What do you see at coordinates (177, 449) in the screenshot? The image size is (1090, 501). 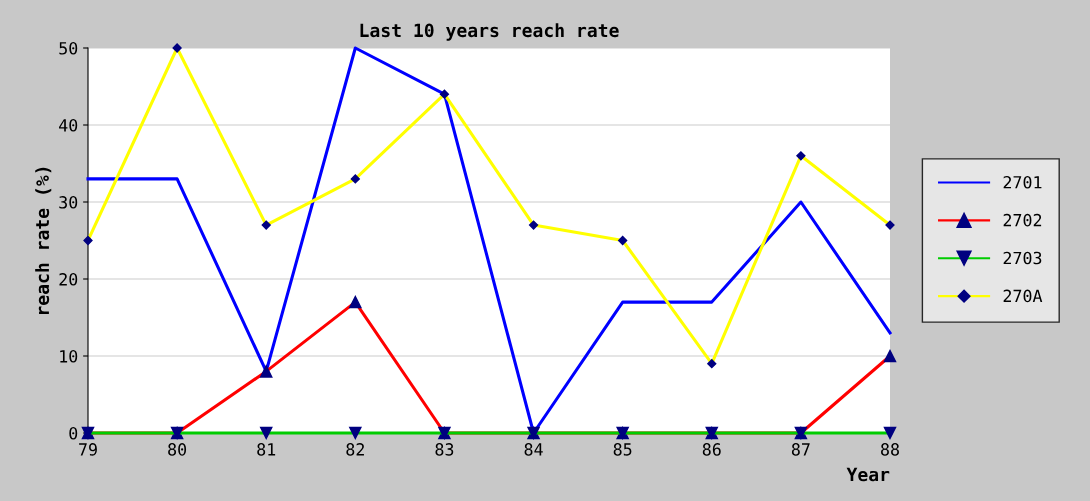 I see `x-tick-label: 80` at bounding box center [177, 449].